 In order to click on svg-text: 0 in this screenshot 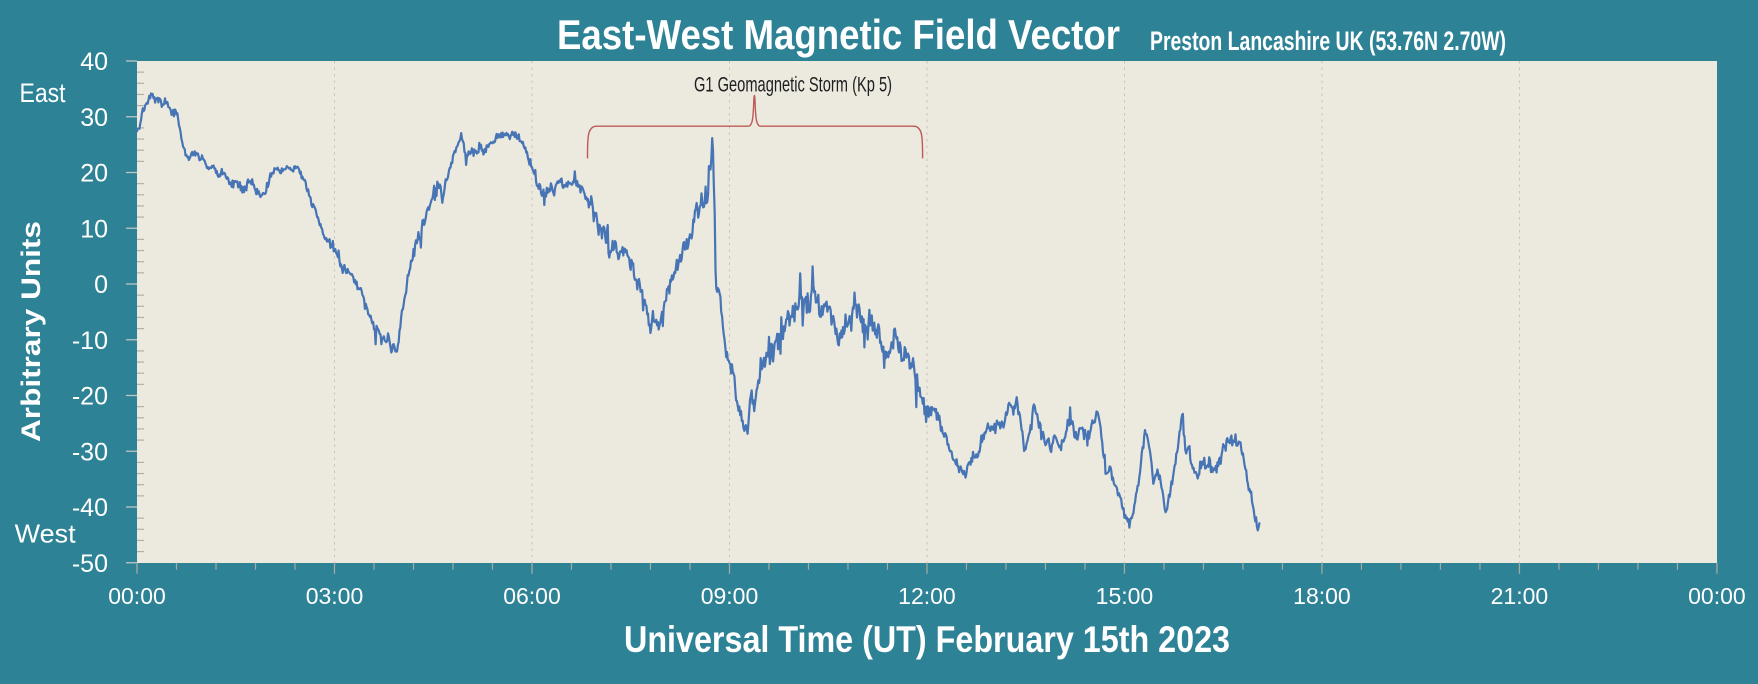, I will do `click(101, 285)`.